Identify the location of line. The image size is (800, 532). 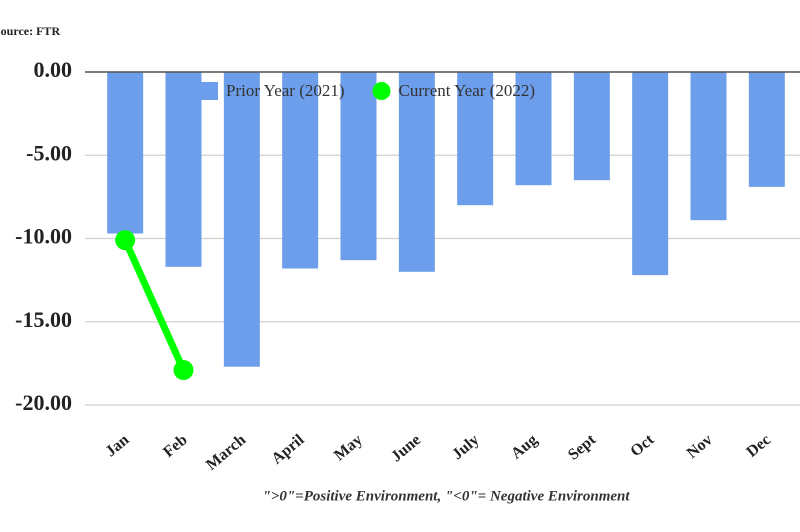
(154, 305).